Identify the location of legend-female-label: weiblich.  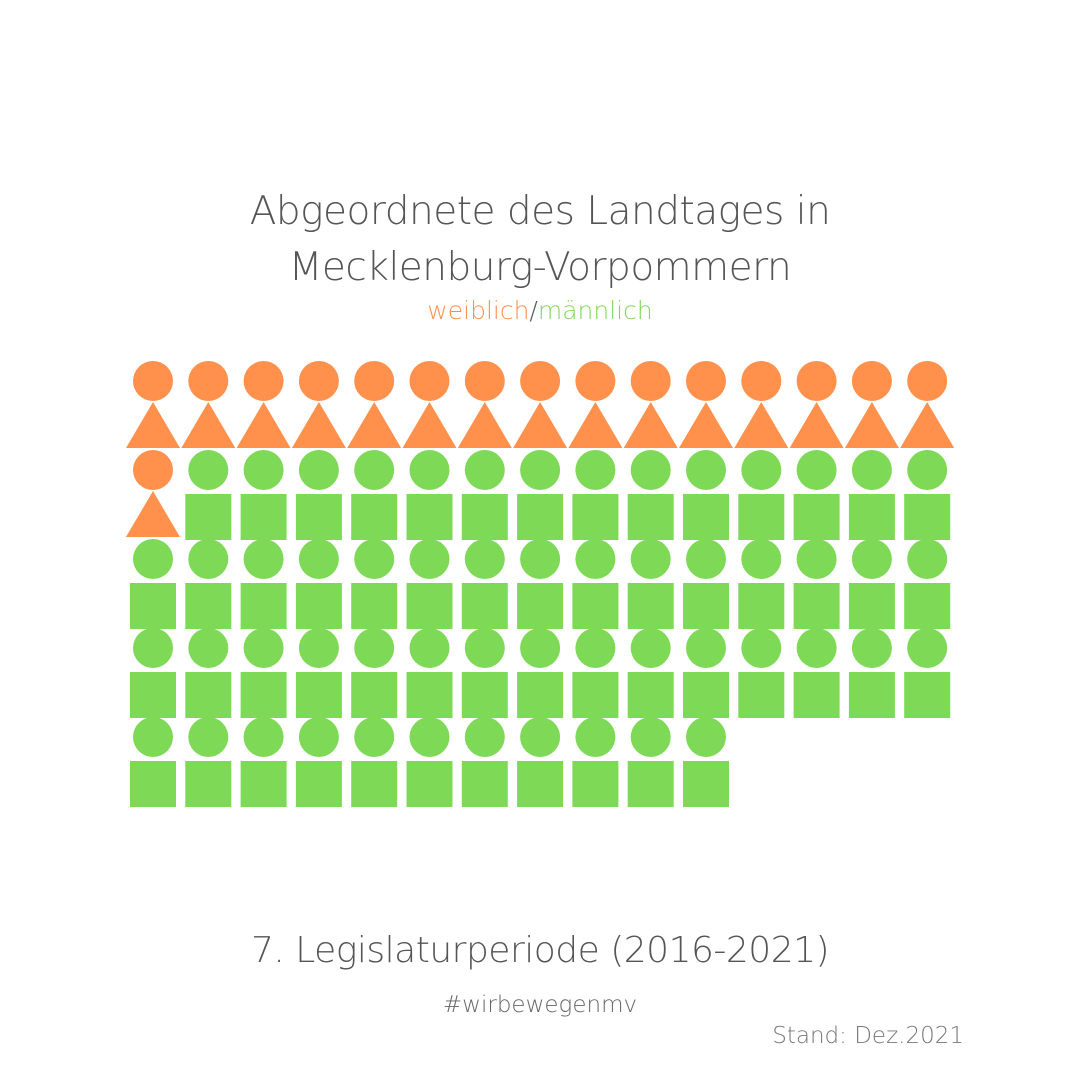
(478, 310).